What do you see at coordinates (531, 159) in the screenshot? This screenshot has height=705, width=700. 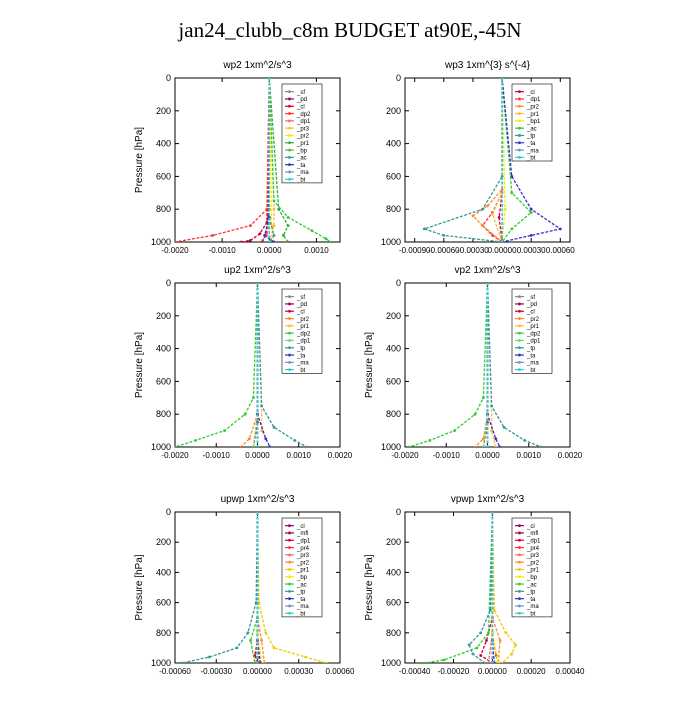 I see `legend-label: _bt` at bounding box center [531, 159].